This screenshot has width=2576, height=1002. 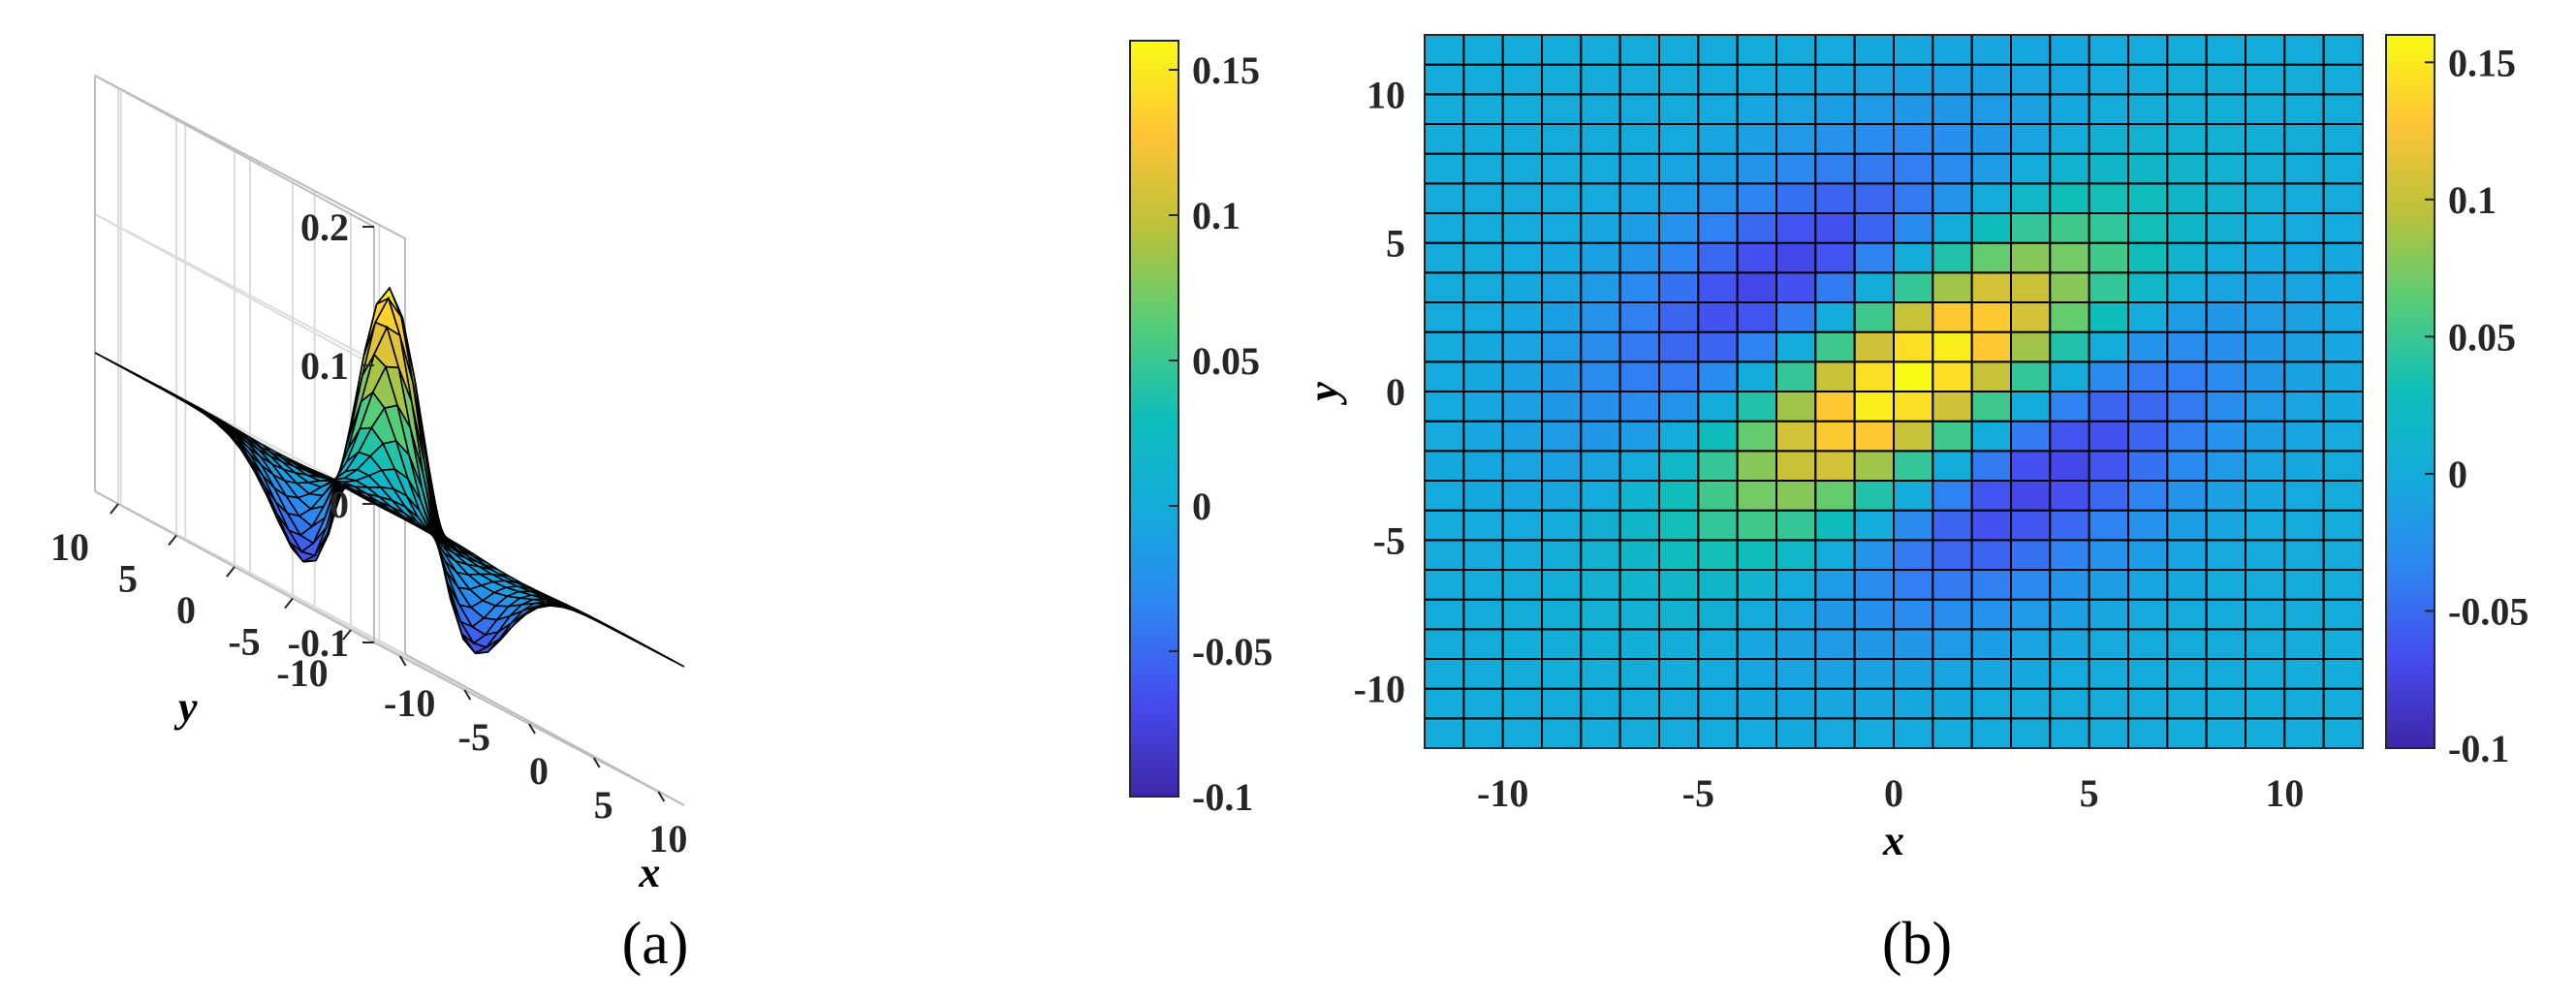 I want to click on heatmap-colorbar-tick-label: -0.1, so click(x=2478, y=748).